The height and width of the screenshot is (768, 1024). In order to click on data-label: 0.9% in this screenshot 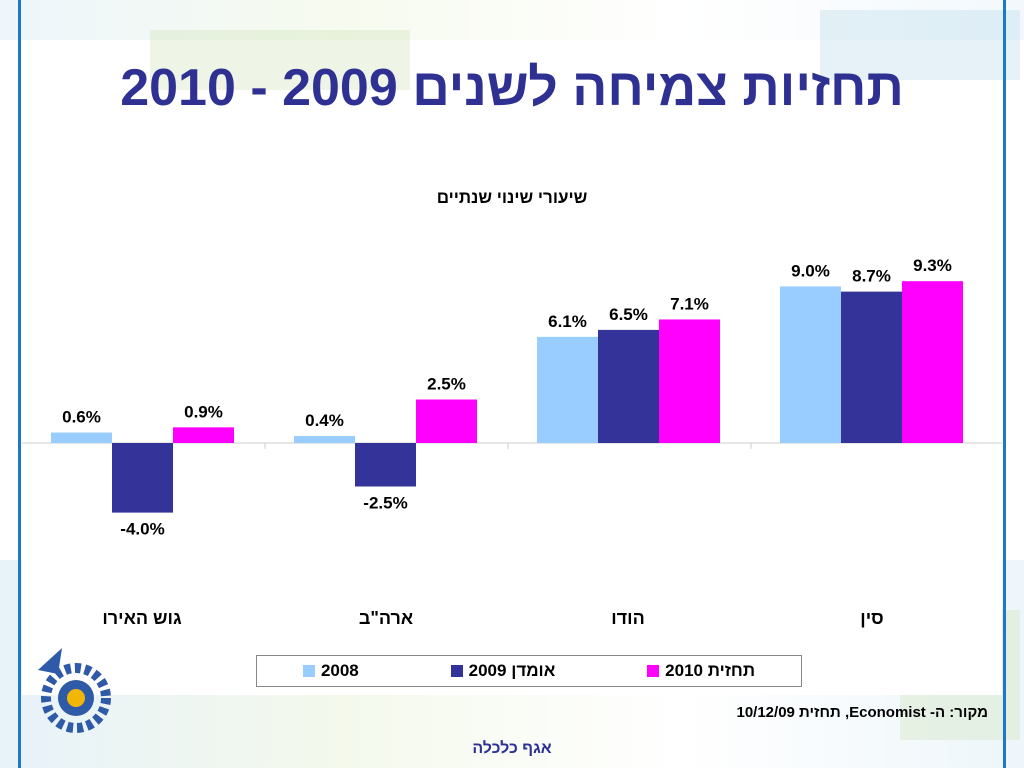, I will do `click(203, 411)`.